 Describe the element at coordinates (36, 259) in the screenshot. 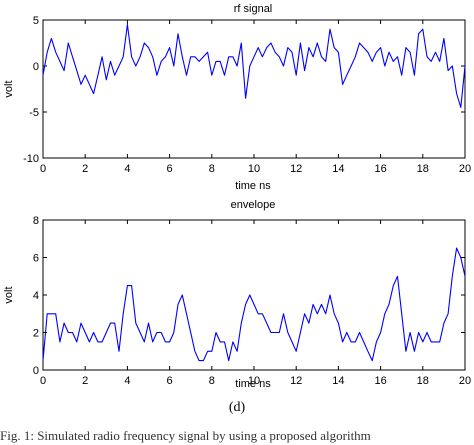

I see `y-tick-label: 6` at that location.